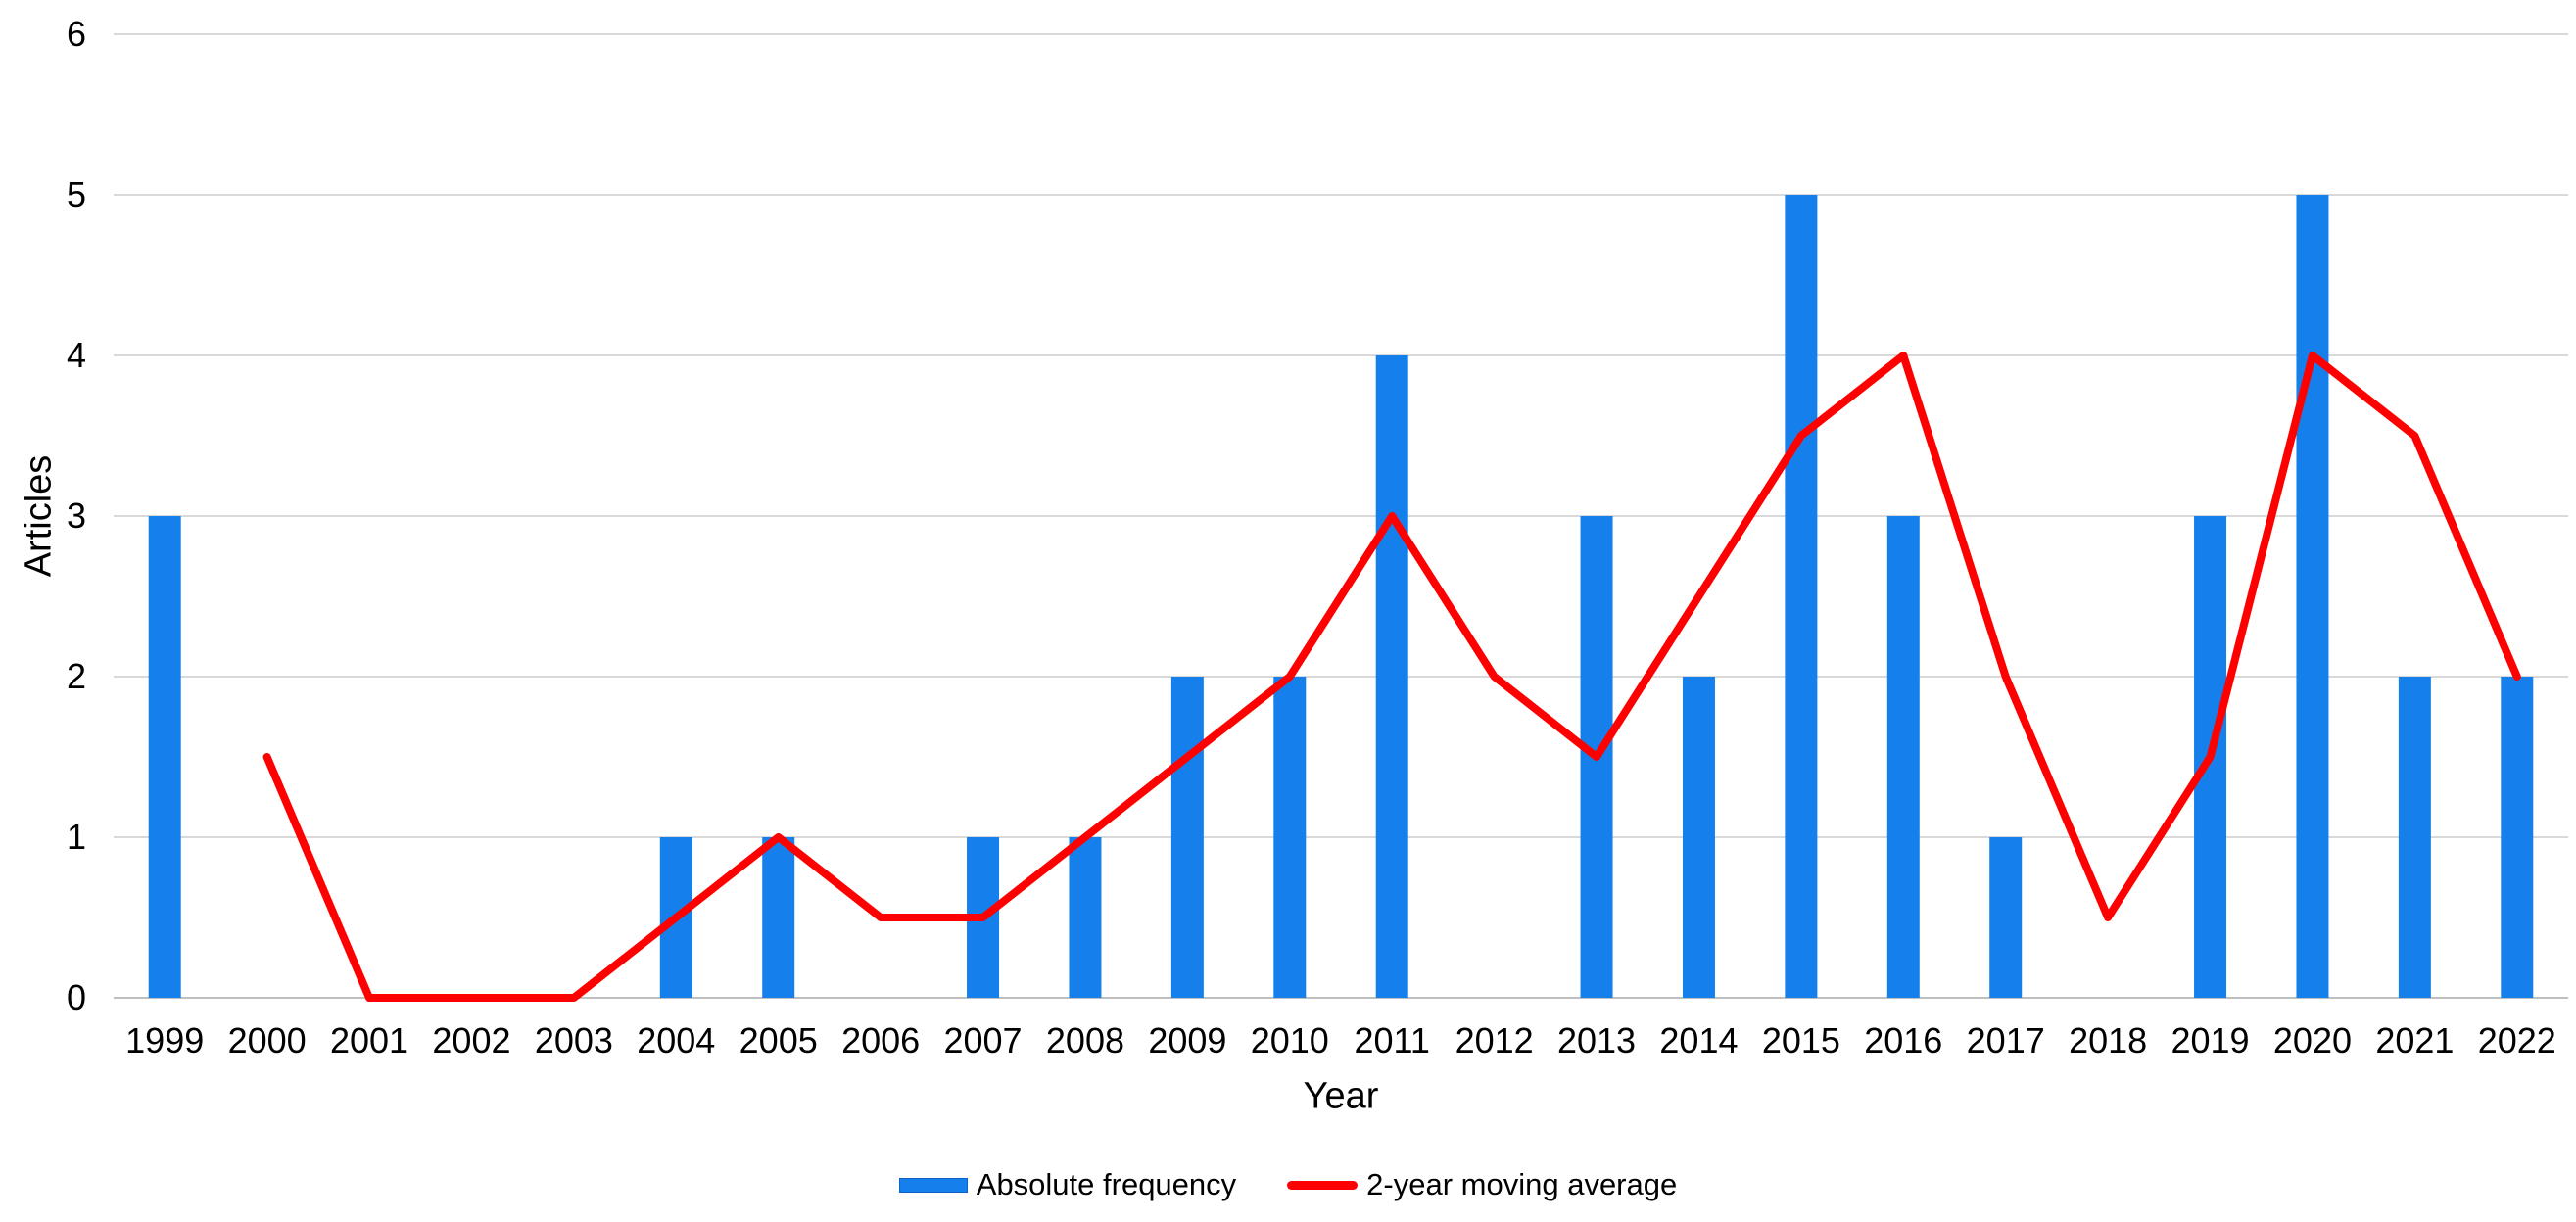  I want to click on x-tick-label-2008: 2008, so click(1085, 1040).